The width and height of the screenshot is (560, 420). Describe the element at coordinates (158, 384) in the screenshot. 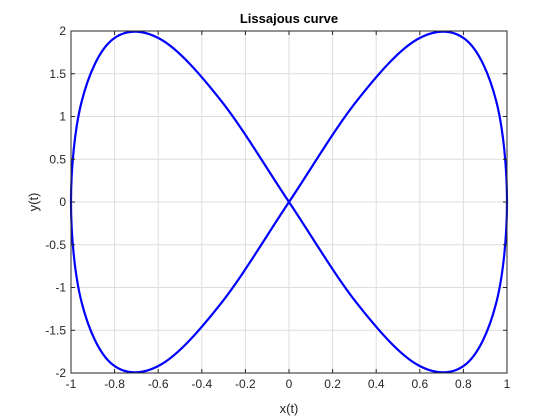

I see `x-tick-label: -0.6` at that location.